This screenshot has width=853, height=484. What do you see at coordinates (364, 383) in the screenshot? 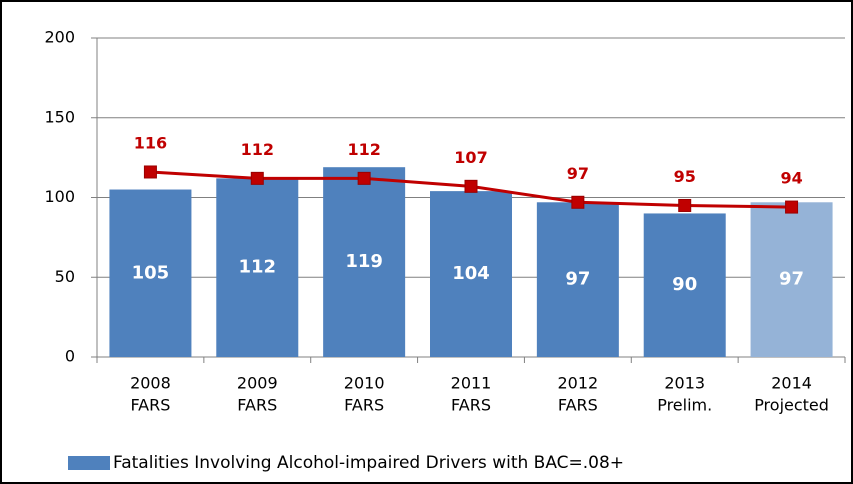
I see `x-tick-label: 2010` at bounding box center [364, 383].